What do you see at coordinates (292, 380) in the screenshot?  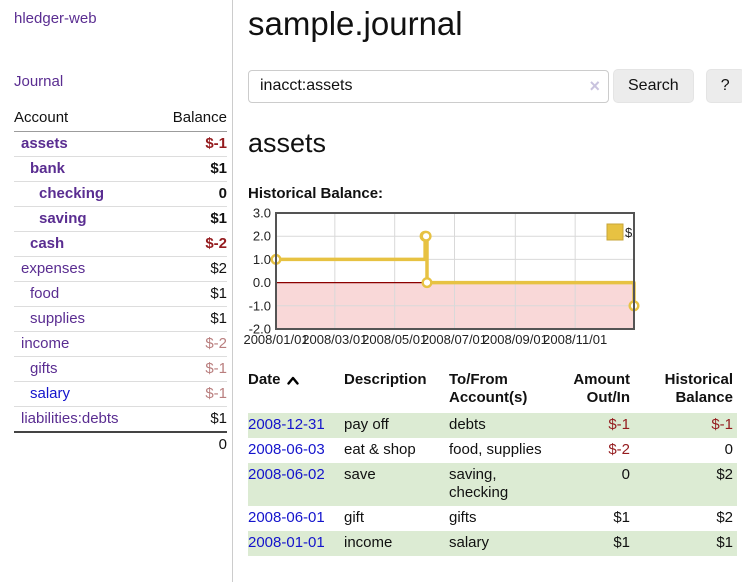 I see `sort-ascending-icon` at bounding box center [292, 380].